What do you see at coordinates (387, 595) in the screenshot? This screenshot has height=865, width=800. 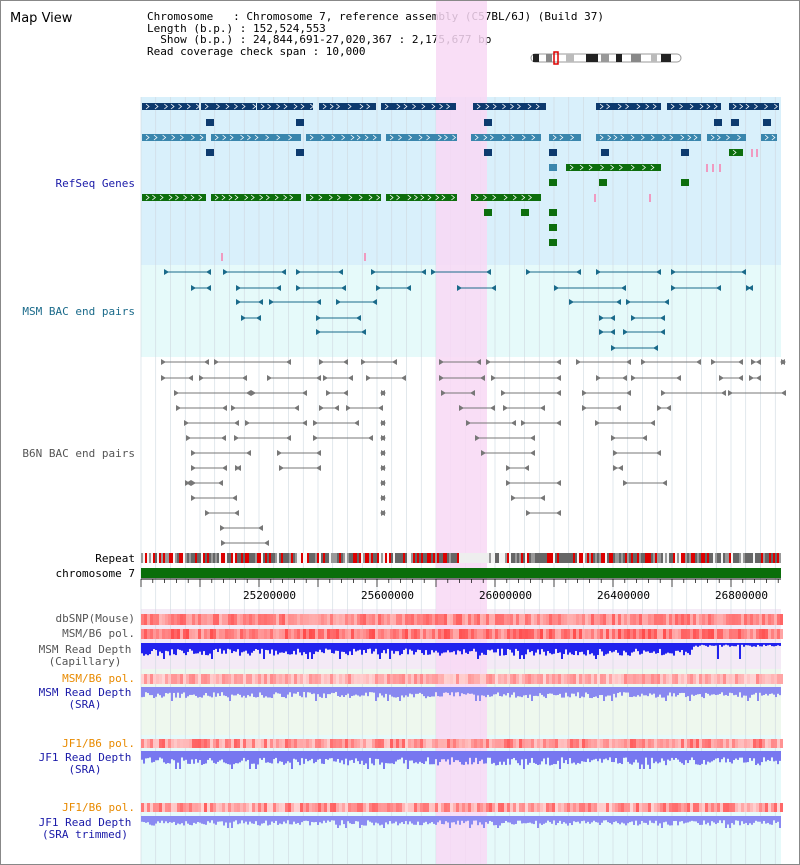 I see `axis-tick-2: 25600000` at bounding box center [387, 595].